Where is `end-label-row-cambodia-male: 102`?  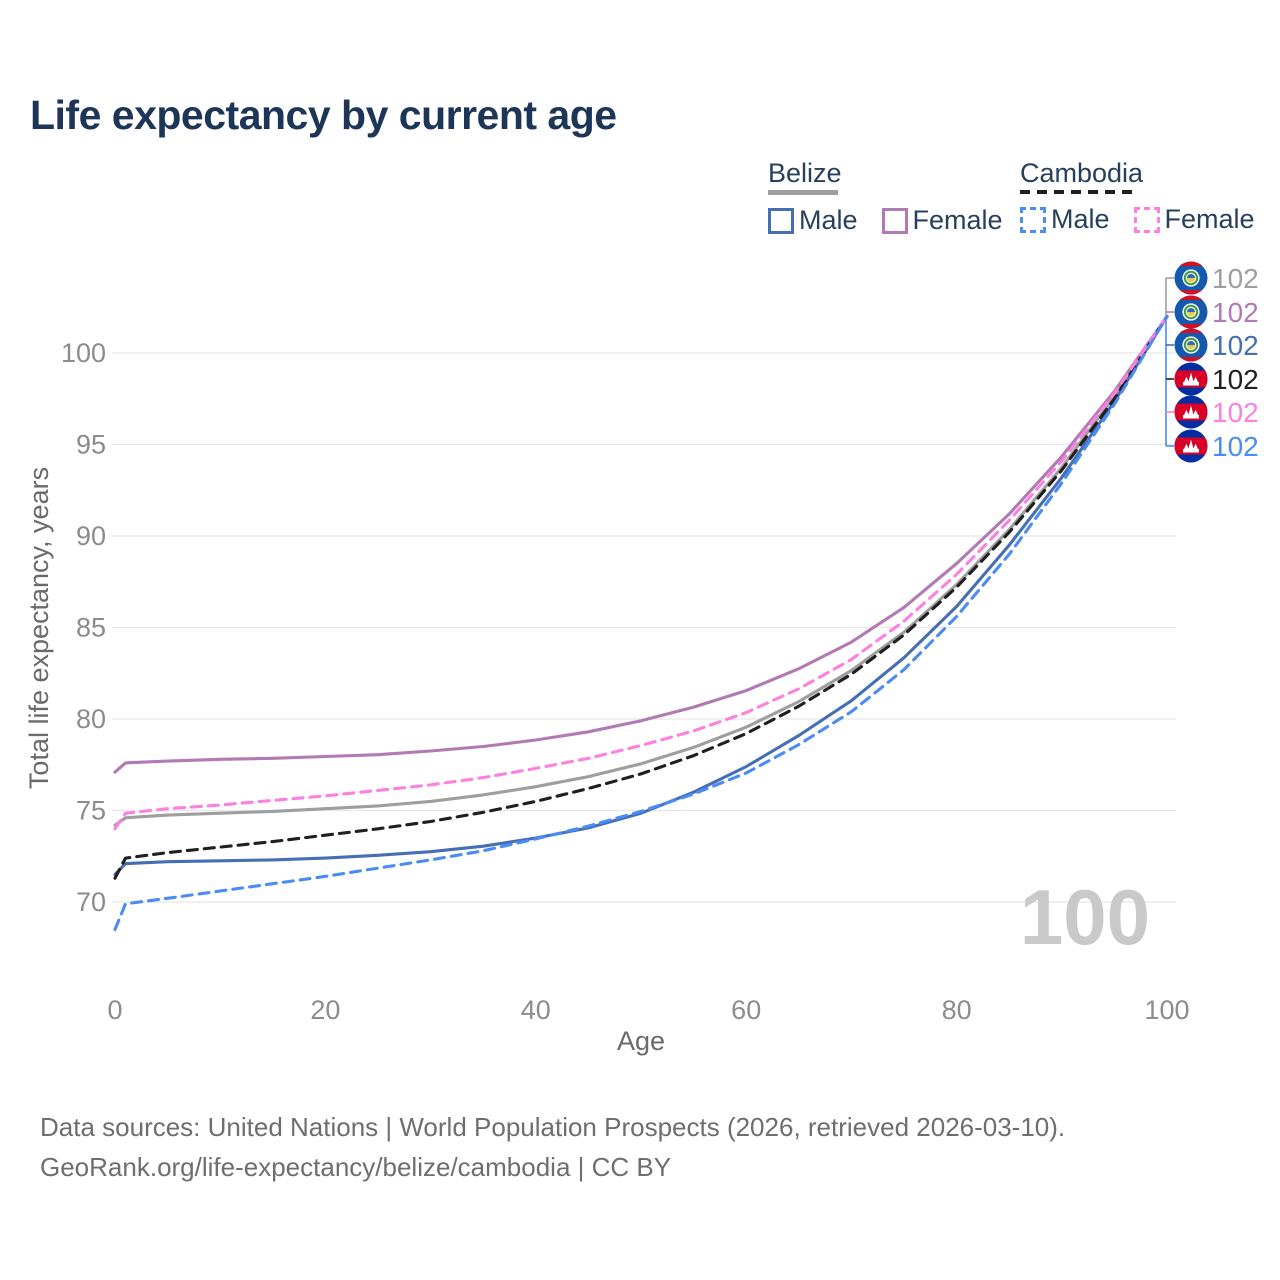
end-label-row-cambodia-male: 102 is located at coordinates (1235, 446).